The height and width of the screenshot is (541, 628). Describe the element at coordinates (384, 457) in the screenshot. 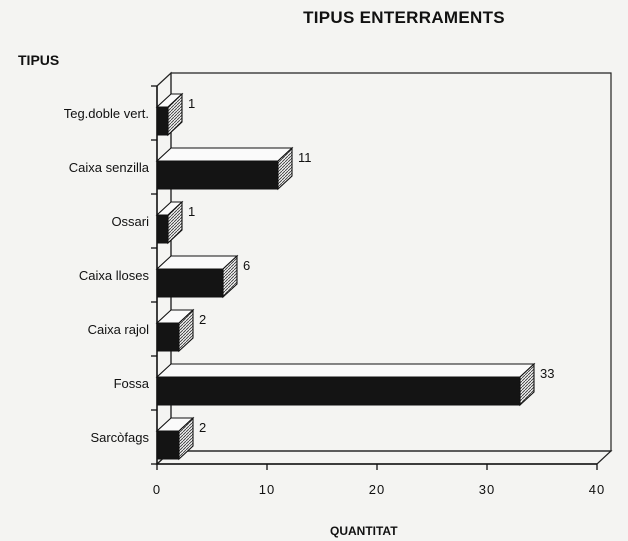

I see `floor` at that location.